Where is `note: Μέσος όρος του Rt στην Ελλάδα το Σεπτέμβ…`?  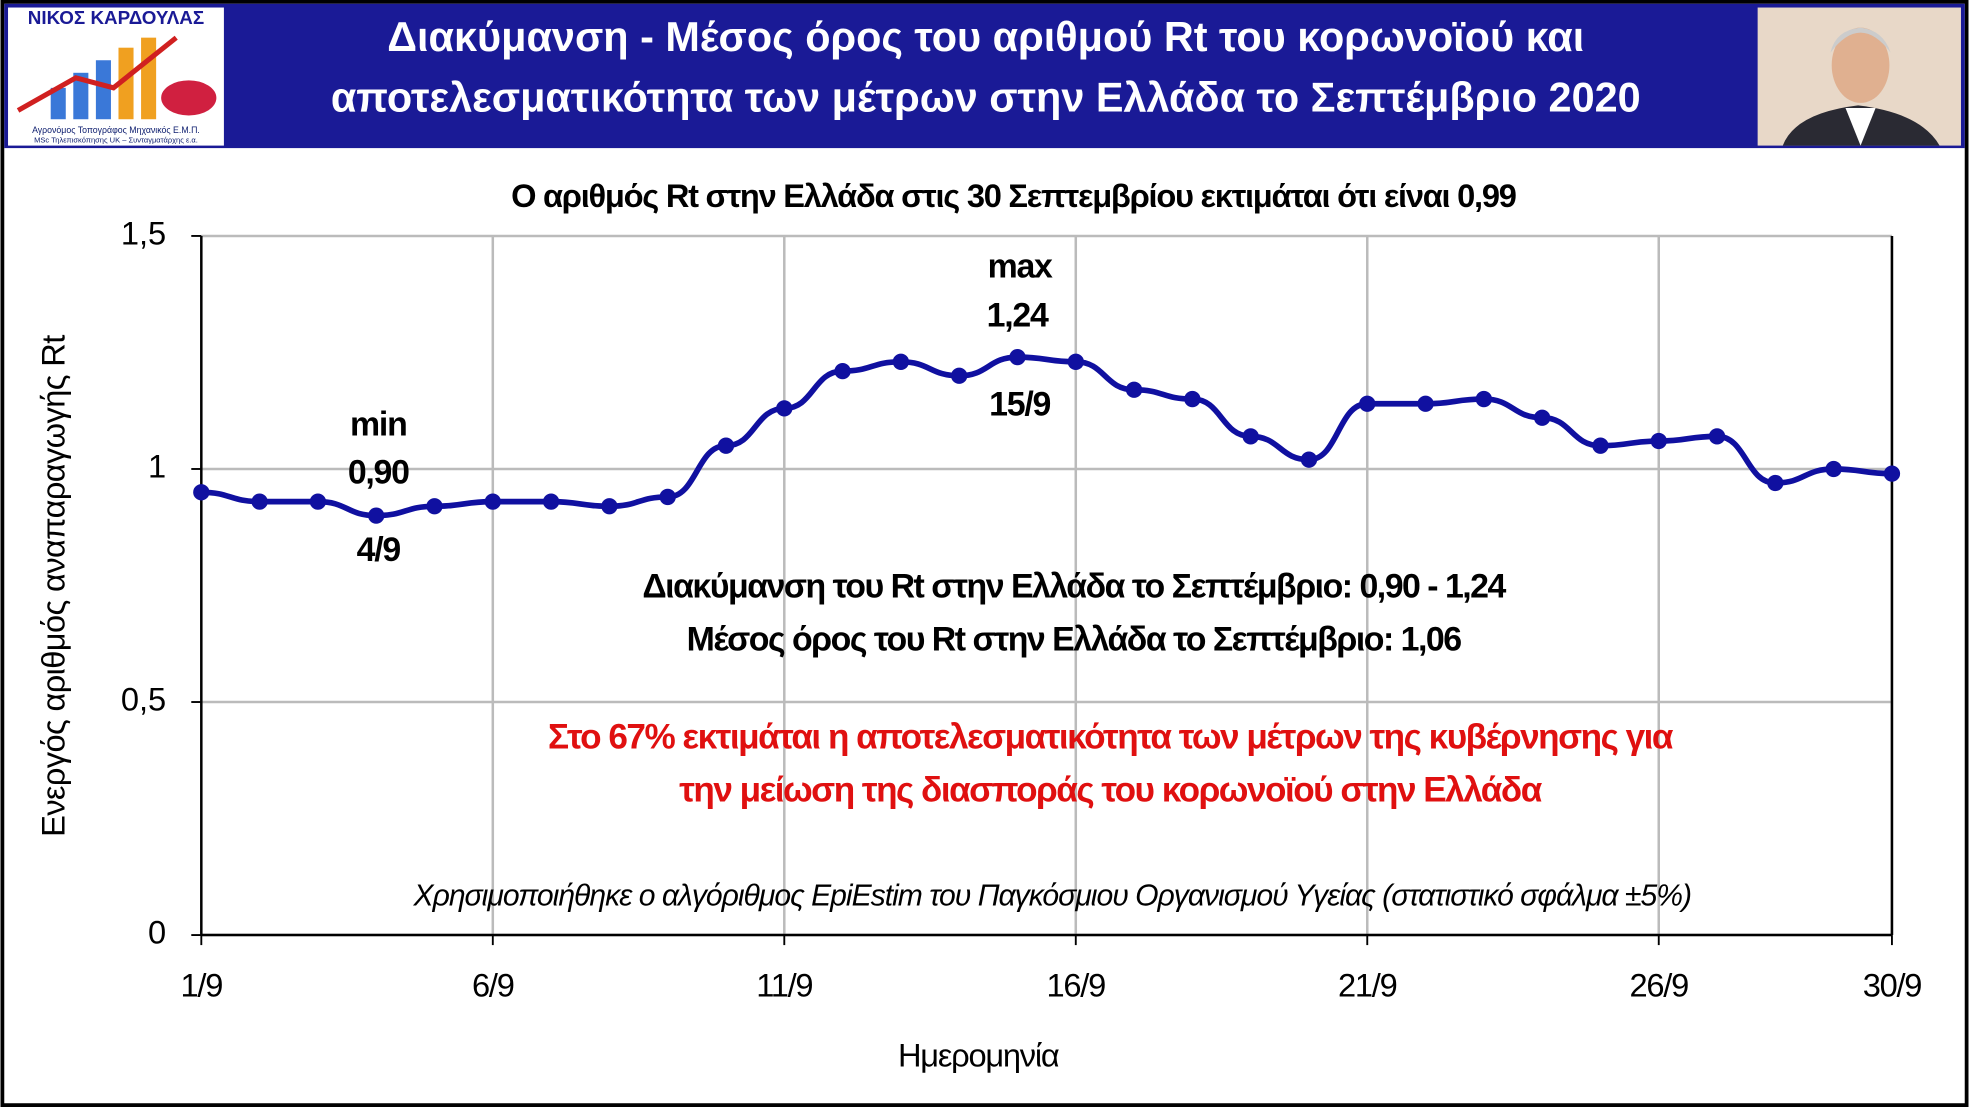
note: Μέσος όρος του Rt στην Ελλάδα το Σεπτέμβ… is located at coordinates (1074, 639).